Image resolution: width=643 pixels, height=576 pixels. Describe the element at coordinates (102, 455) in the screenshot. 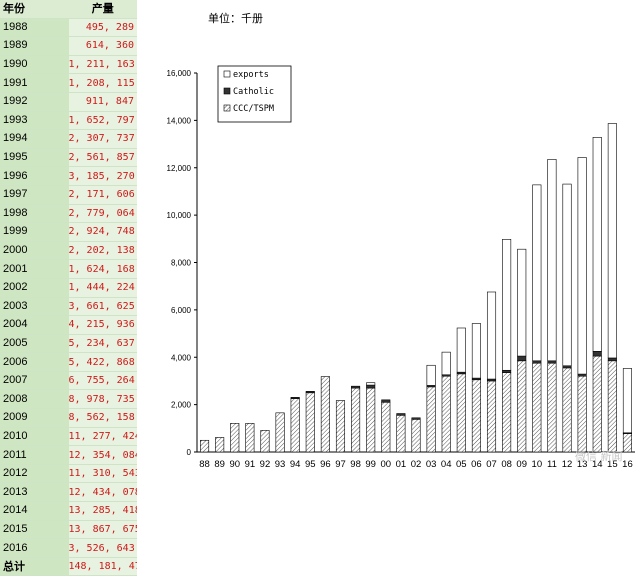

I see `value-cell: 12, 354, 084` at that location.